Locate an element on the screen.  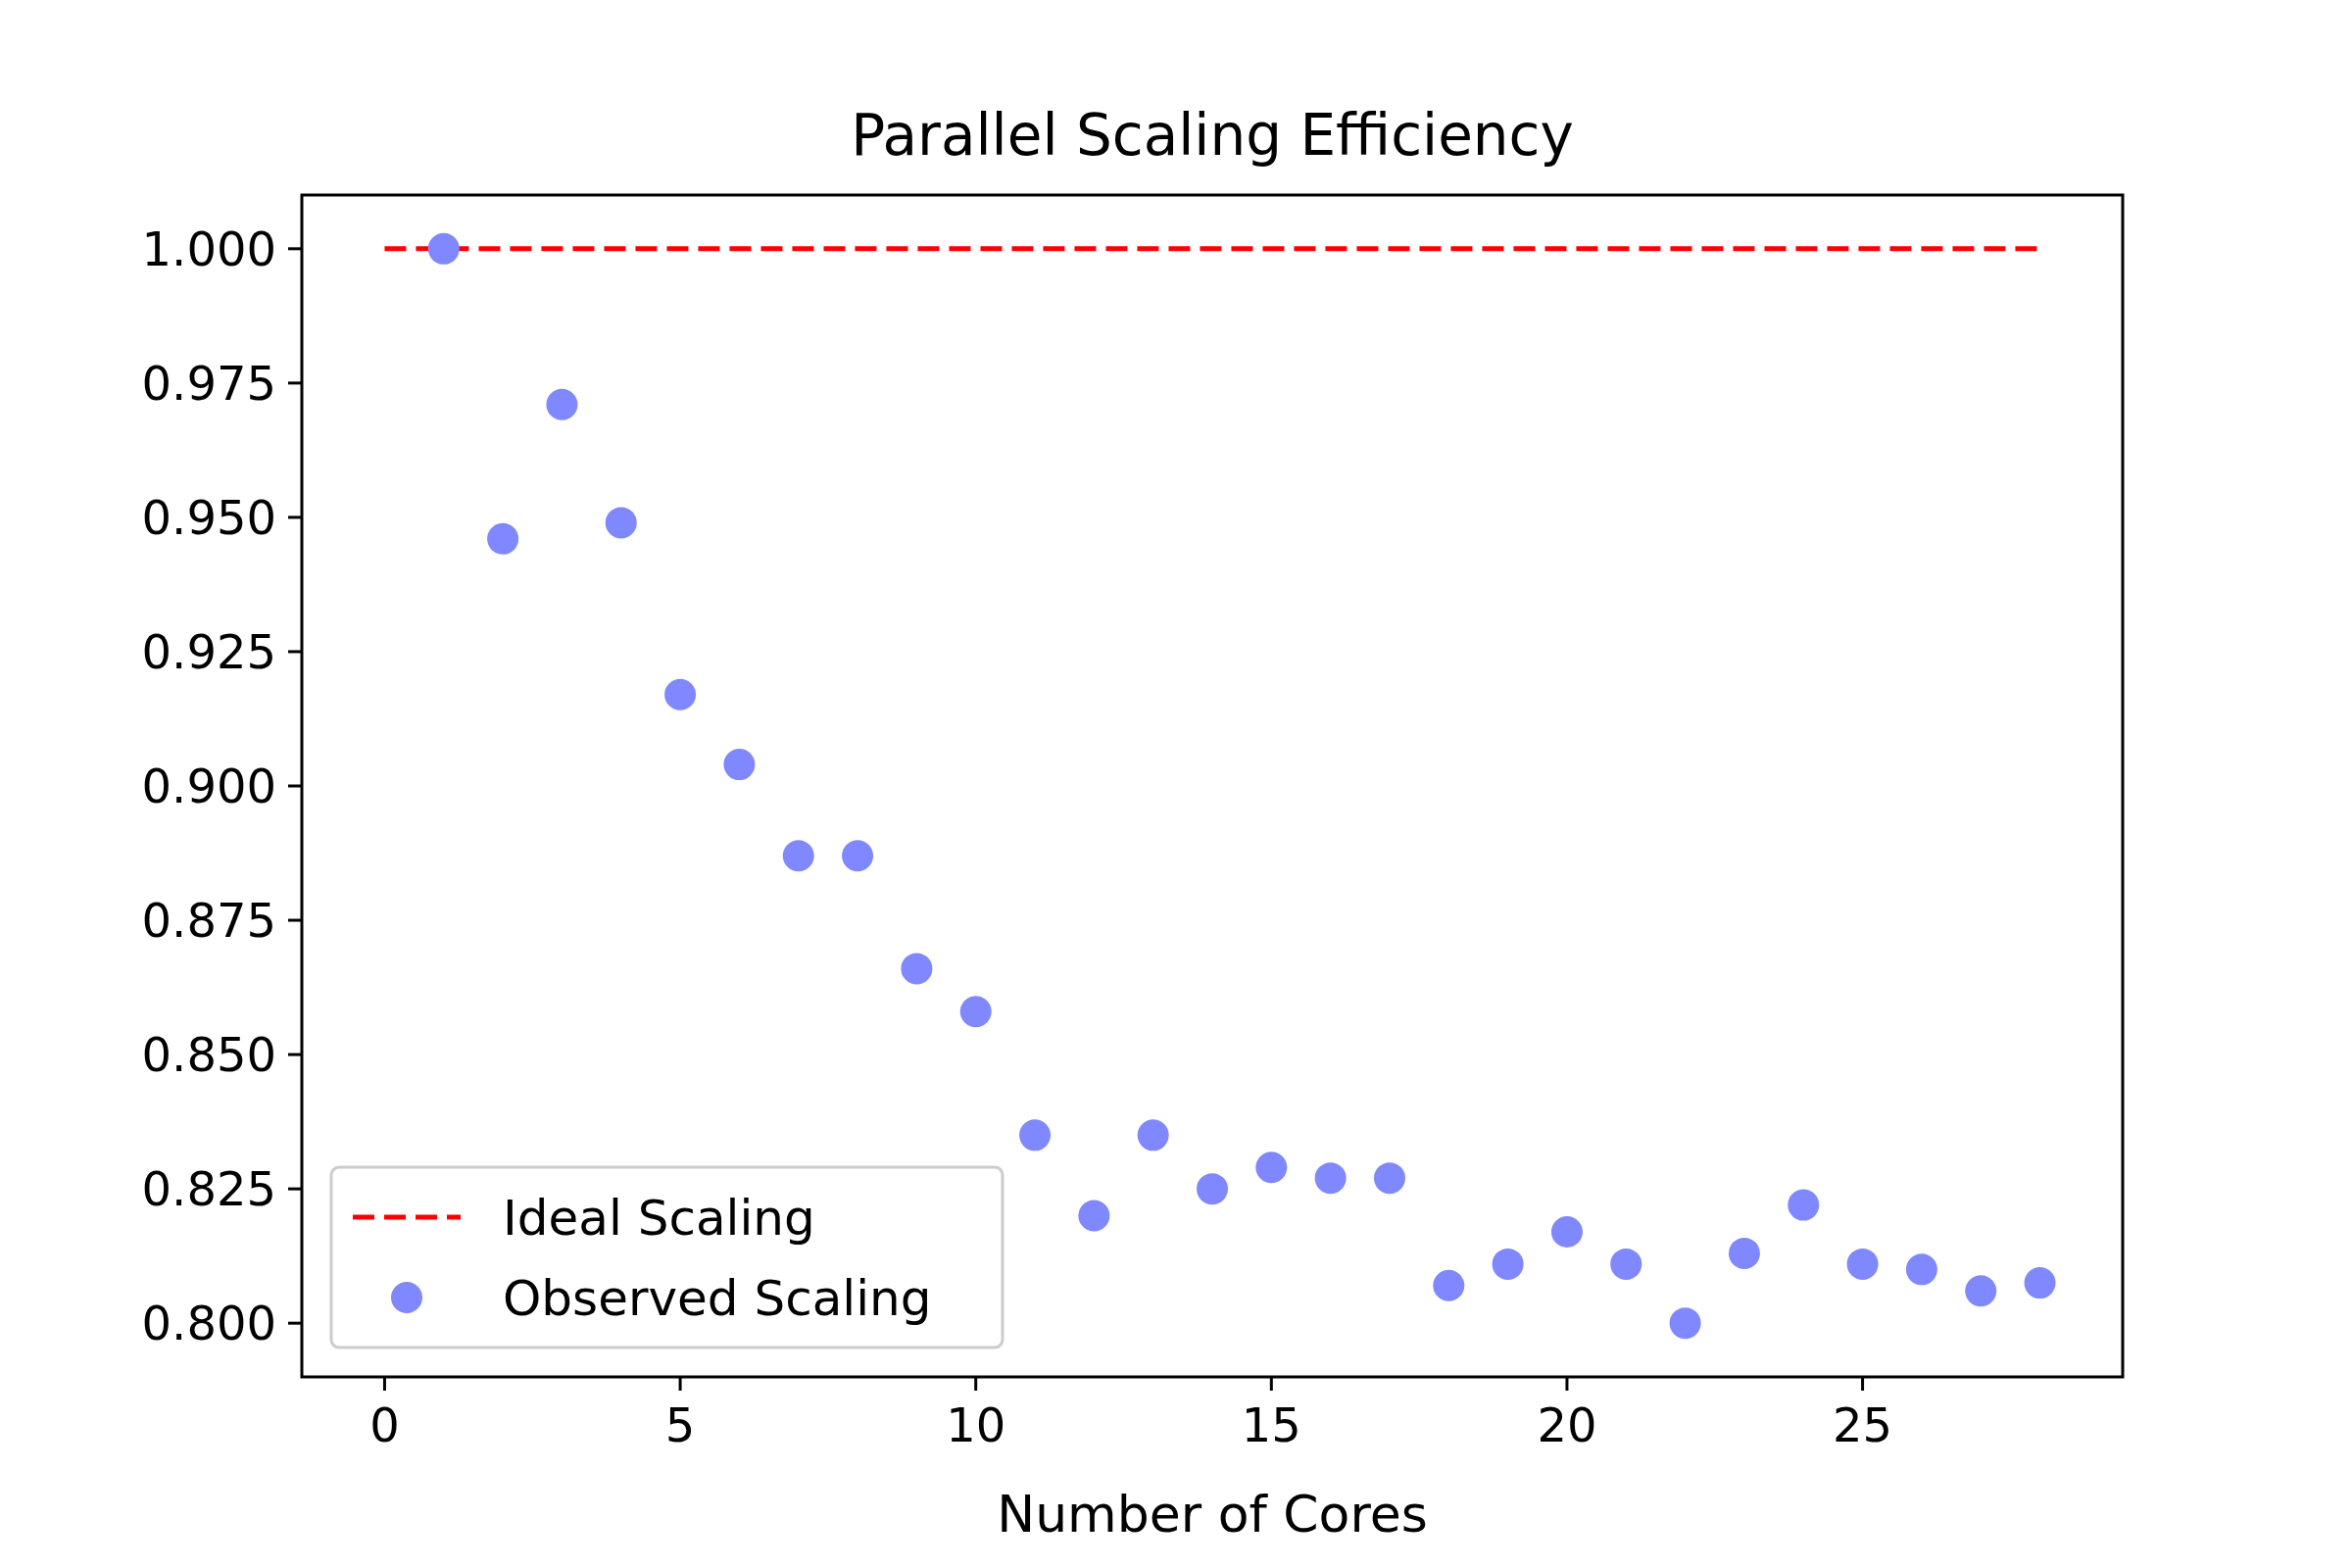
y-tick-label: 0.975 is located at coordinates (208, 383).